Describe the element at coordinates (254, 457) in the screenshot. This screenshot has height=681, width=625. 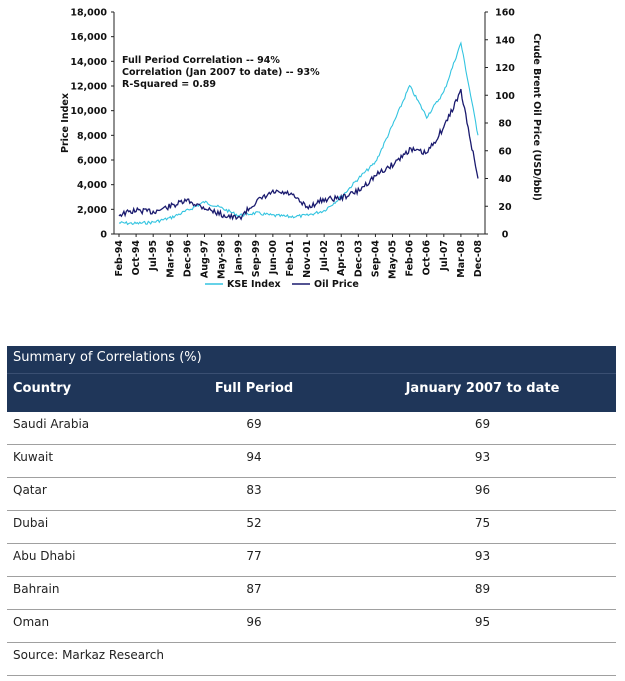
I see `cell-full-period: 94` at that location.